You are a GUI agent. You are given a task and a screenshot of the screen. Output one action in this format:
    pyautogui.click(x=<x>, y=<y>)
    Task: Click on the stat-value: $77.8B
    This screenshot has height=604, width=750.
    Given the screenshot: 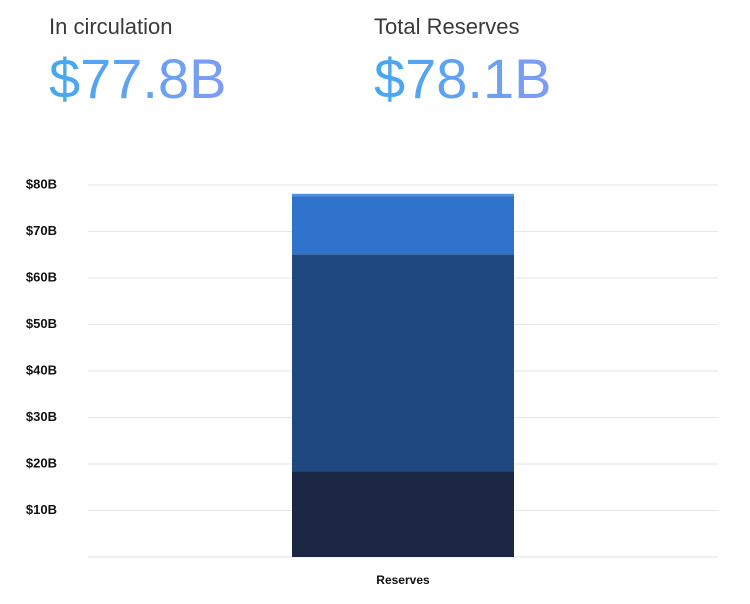 What is the action you would take?
    pyautogui.click(x=138, y=79)
    